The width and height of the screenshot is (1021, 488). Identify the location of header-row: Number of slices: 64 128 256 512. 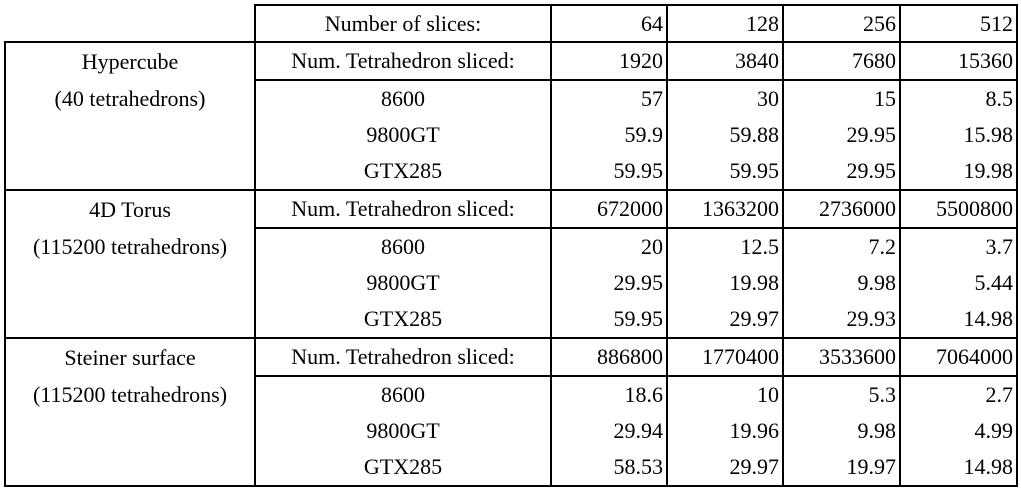
(511, 23).